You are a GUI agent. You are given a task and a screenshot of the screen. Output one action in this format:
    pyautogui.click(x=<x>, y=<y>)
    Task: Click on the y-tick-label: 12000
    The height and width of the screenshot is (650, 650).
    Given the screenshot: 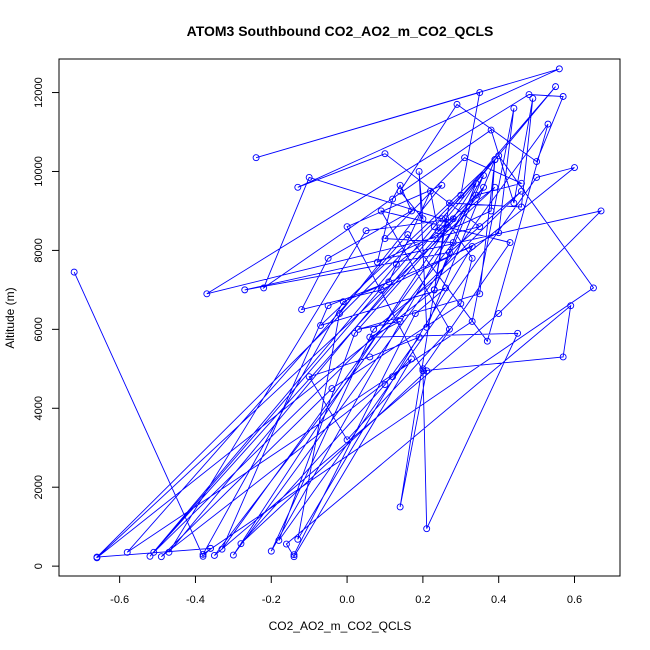 What is the action you would take?
    pyautogui.click(x=39, y=92)
    